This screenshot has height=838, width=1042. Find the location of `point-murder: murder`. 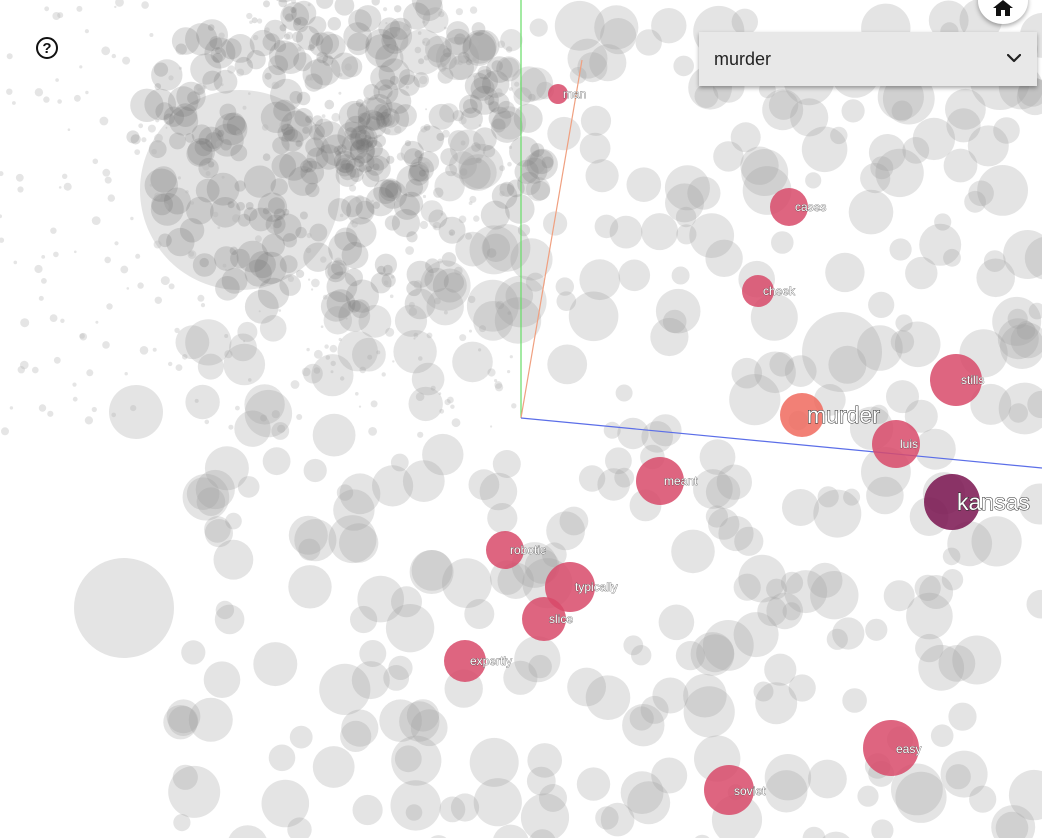

point-murder: murder is located at coordinates (830, 415).